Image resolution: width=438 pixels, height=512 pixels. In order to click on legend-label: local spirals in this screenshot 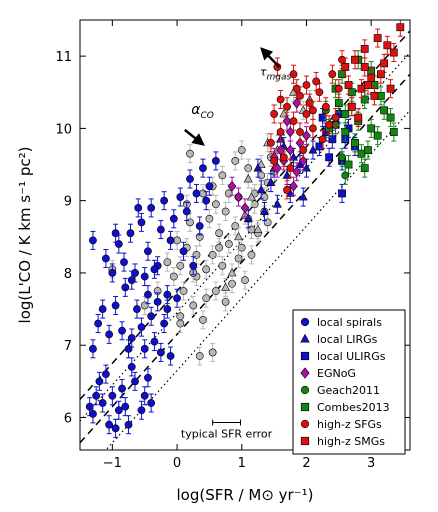, I will do `click(349, 322)`.